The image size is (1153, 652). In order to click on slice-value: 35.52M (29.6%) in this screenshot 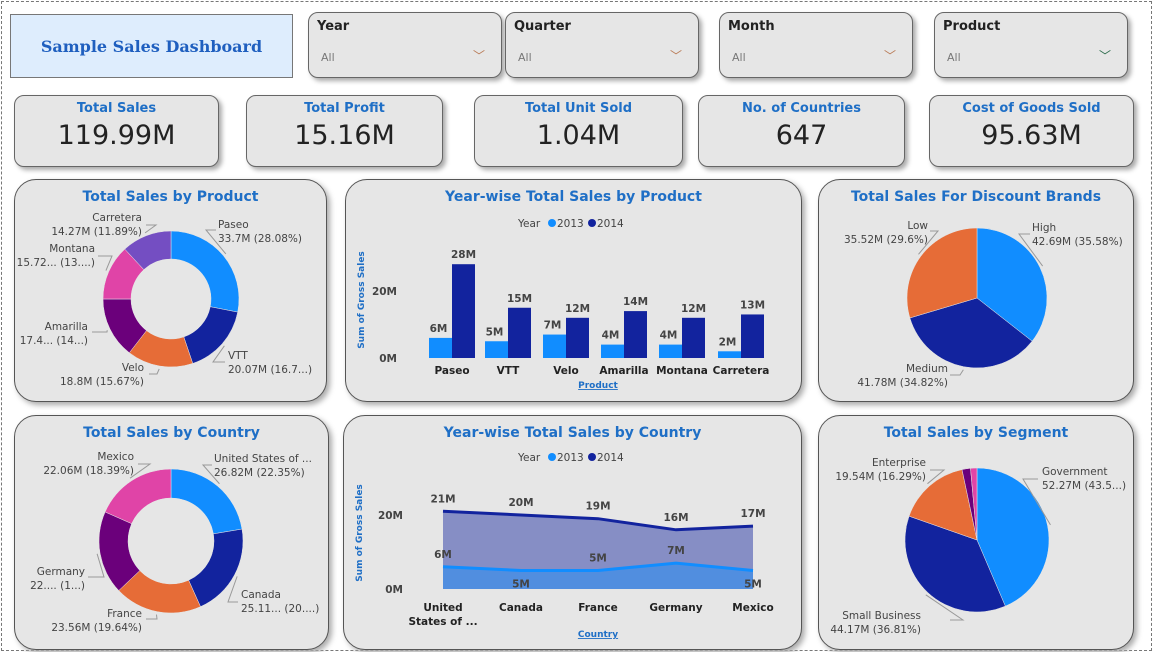, I will do `click(886, 240)`.